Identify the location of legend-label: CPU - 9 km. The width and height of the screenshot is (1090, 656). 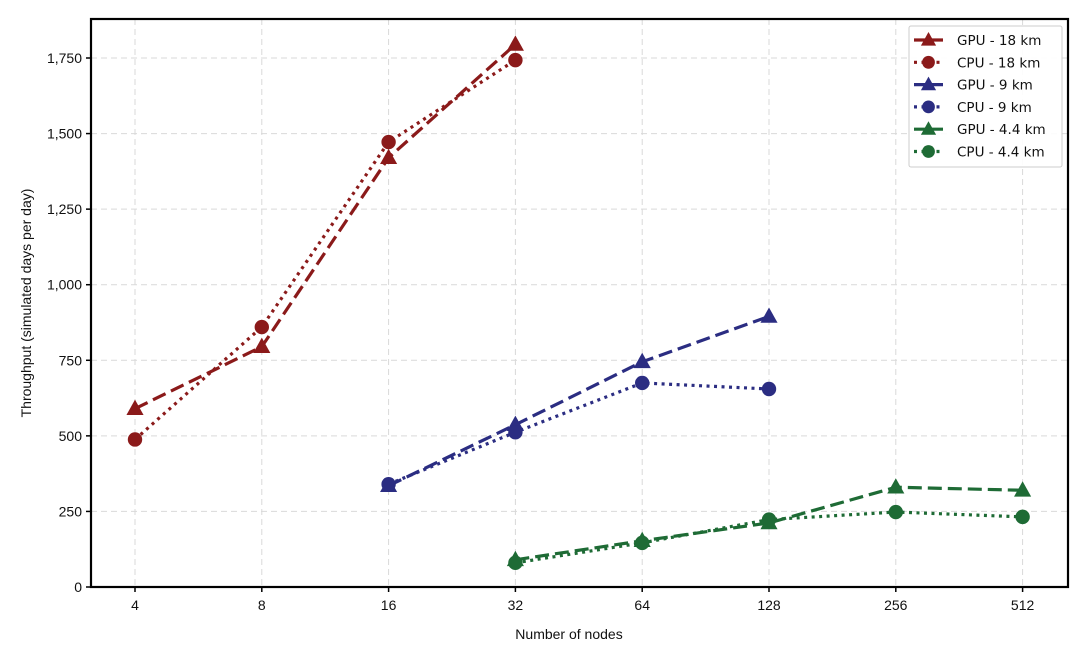
(994, 108).